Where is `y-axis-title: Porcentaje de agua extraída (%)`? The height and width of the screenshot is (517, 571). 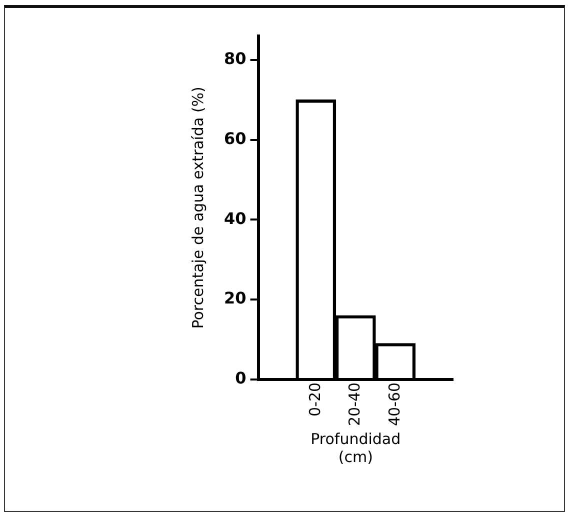 y-axis-title: Porcentaje de agua extraída (%) is located at coordinates (197, 207).